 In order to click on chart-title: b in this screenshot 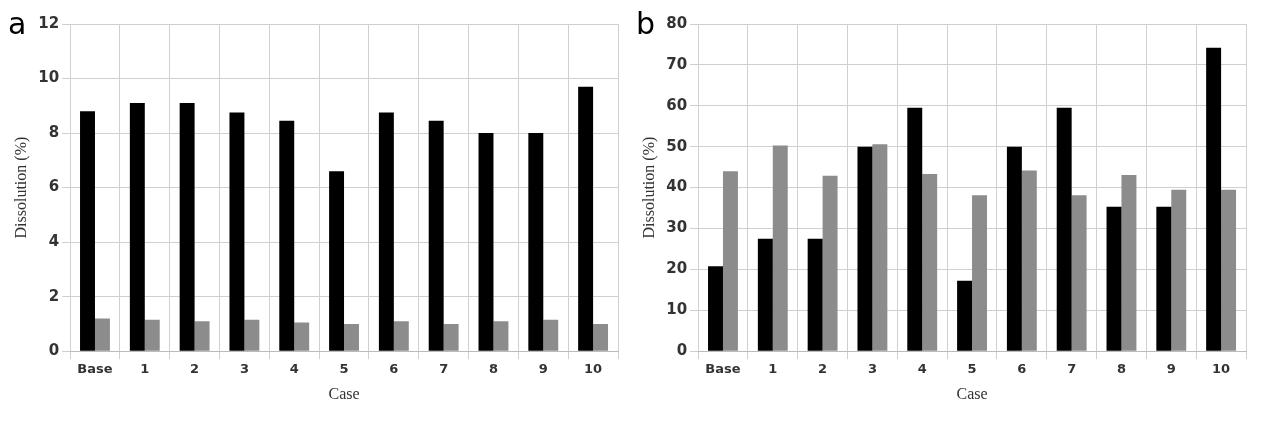, I will do `click(646, 23)`.